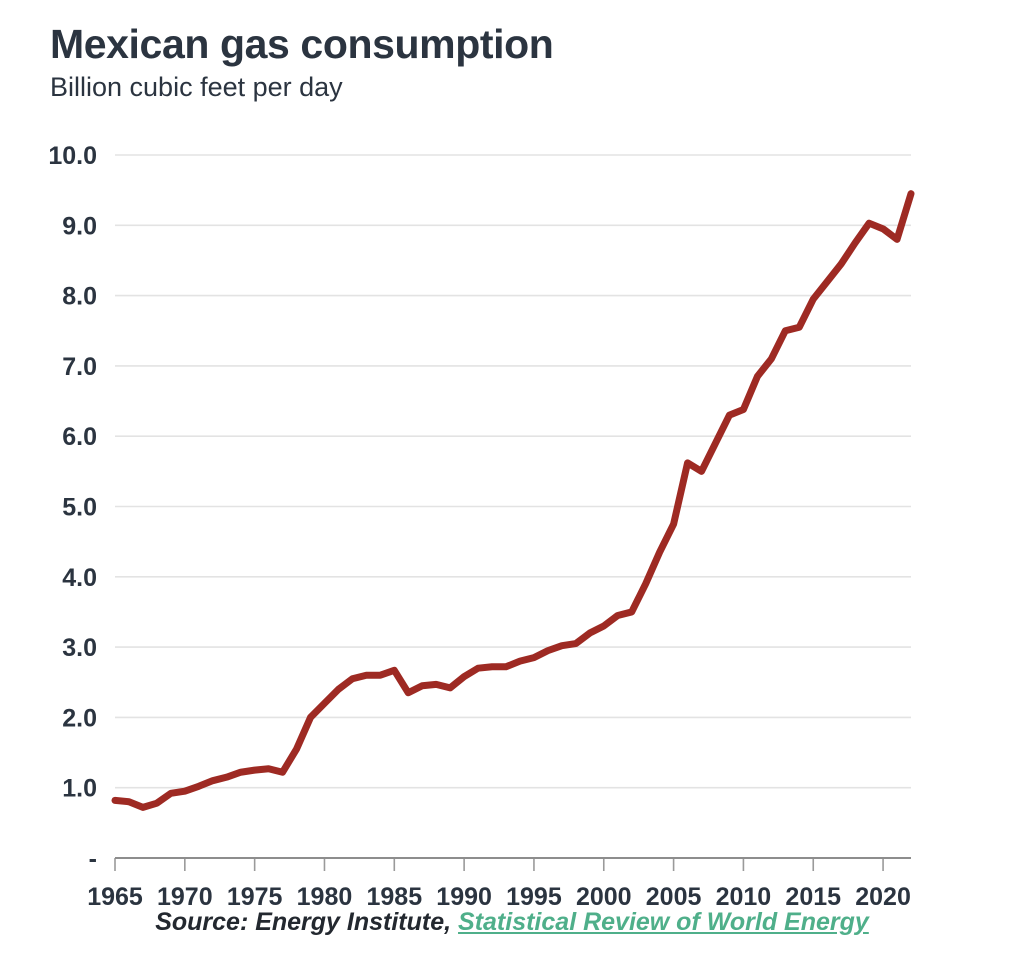 The image size is (1024, 979). Describe the element at coordinates (813, 897) in the screenshot. I see `x-axis-tick-label: 2015` at that location.